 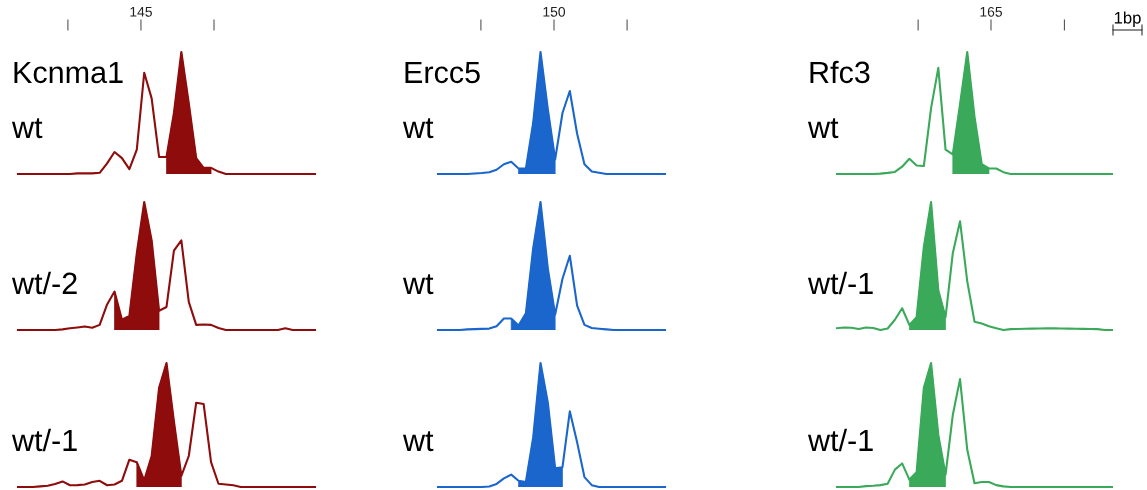 What do you see at coordinates (44, 283) in the screenshot?
I see `y-axis-title: wt/-2` at bounding box center [44, 283].